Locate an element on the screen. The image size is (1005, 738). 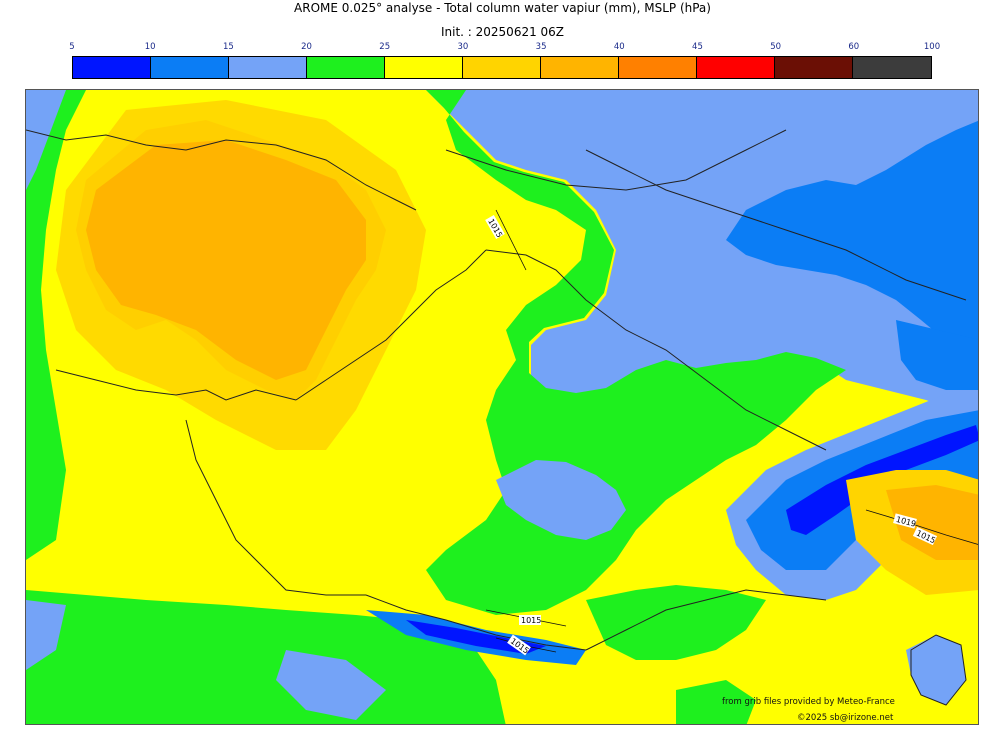
copyright-credit: ©2025 sb@irizone.net is located at coordinates (845, 718).